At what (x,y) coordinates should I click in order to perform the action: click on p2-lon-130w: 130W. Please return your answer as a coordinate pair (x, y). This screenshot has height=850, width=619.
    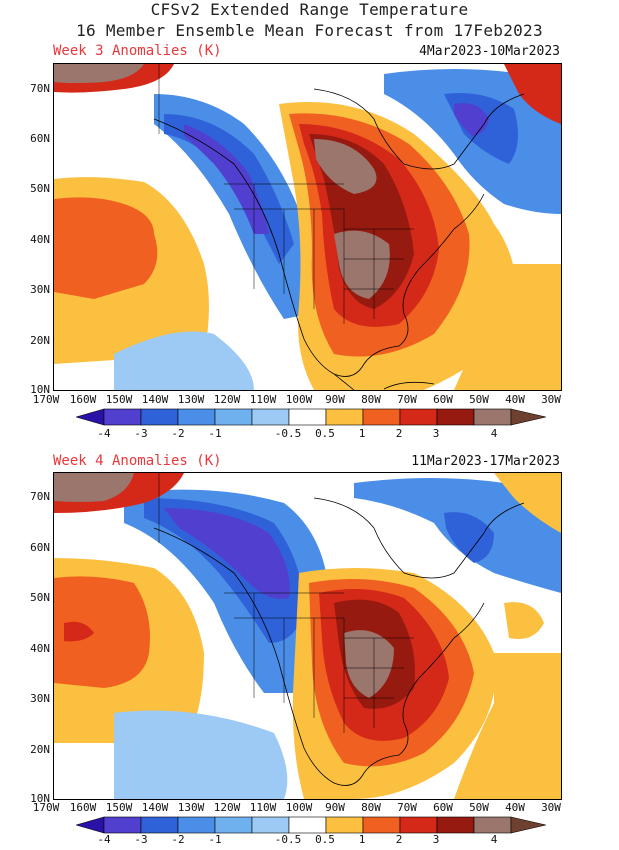
    Looking at the image, I should click on (191, 807).